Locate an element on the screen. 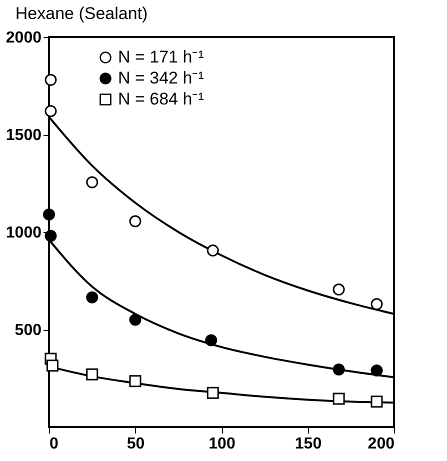 This screenshot has width=447, height=461. x-tick-label: 50 is located at coordinates (135, 444).